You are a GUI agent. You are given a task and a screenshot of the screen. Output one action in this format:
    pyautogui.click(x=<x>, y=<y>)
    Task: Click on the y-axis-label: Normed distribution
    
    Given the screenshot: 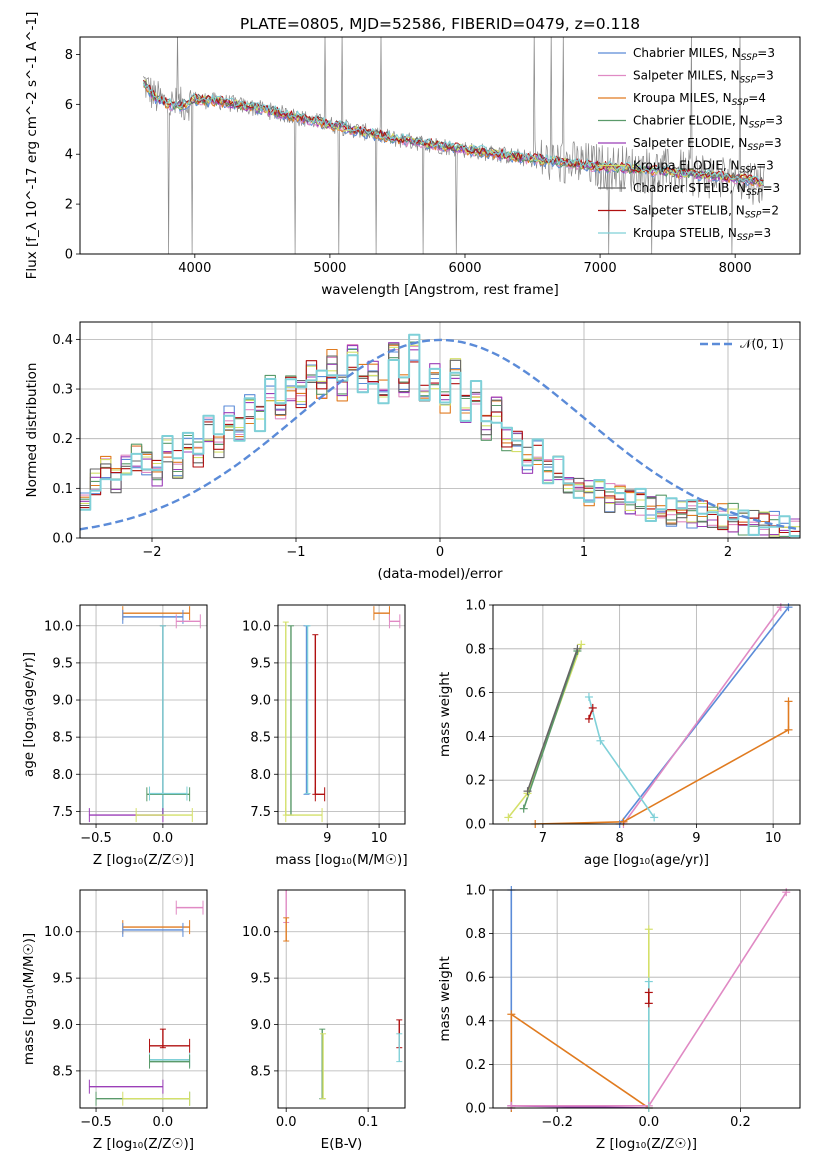 What is the action you would take?
    pyautogui.click(x=32, y=430)
    